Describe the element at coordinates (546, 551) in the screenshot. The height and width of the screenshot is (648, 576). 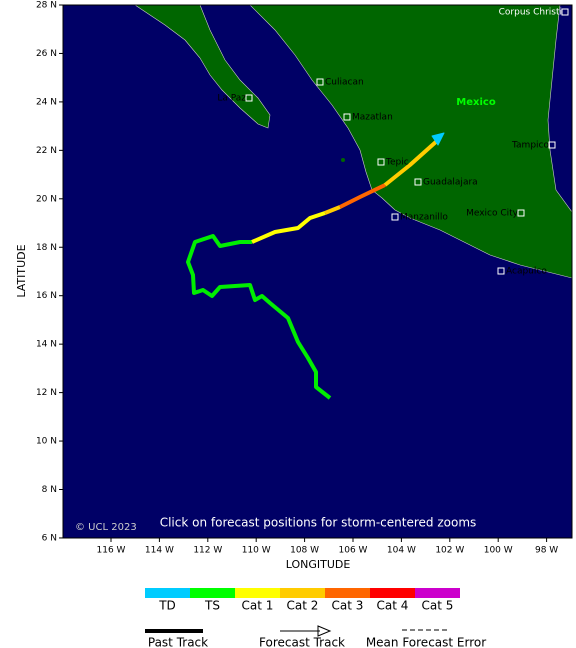
I see `x-tick-label: 98 W` at that location.